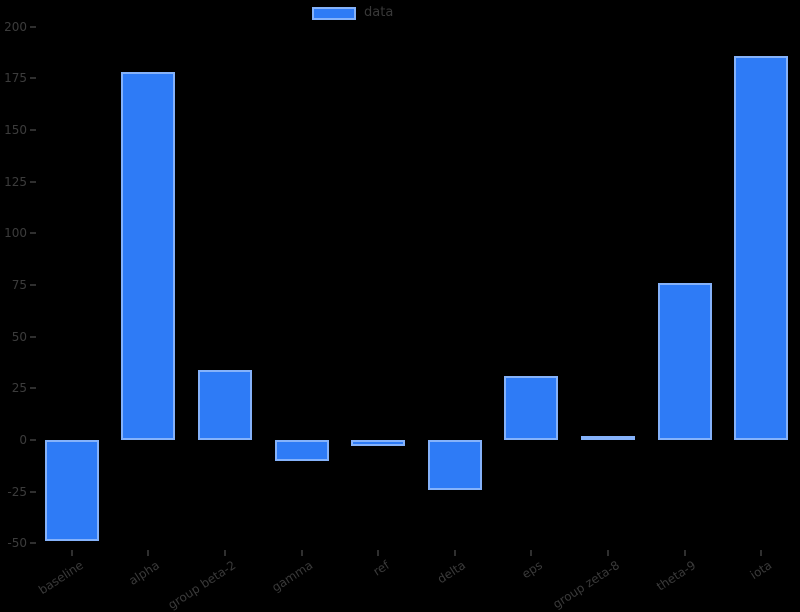  I want to click on bar-ref, so click(378, 443).